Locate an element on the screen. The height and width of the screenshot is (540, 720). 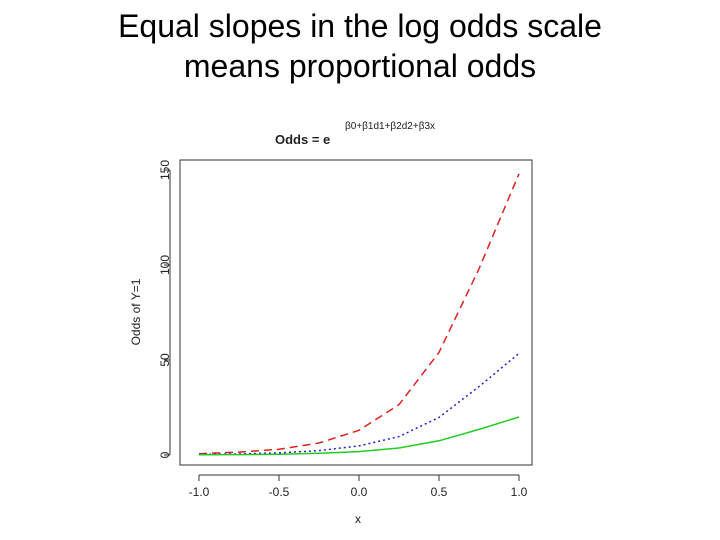
y-tick-label: 150 is located at coordinates (165, 170).